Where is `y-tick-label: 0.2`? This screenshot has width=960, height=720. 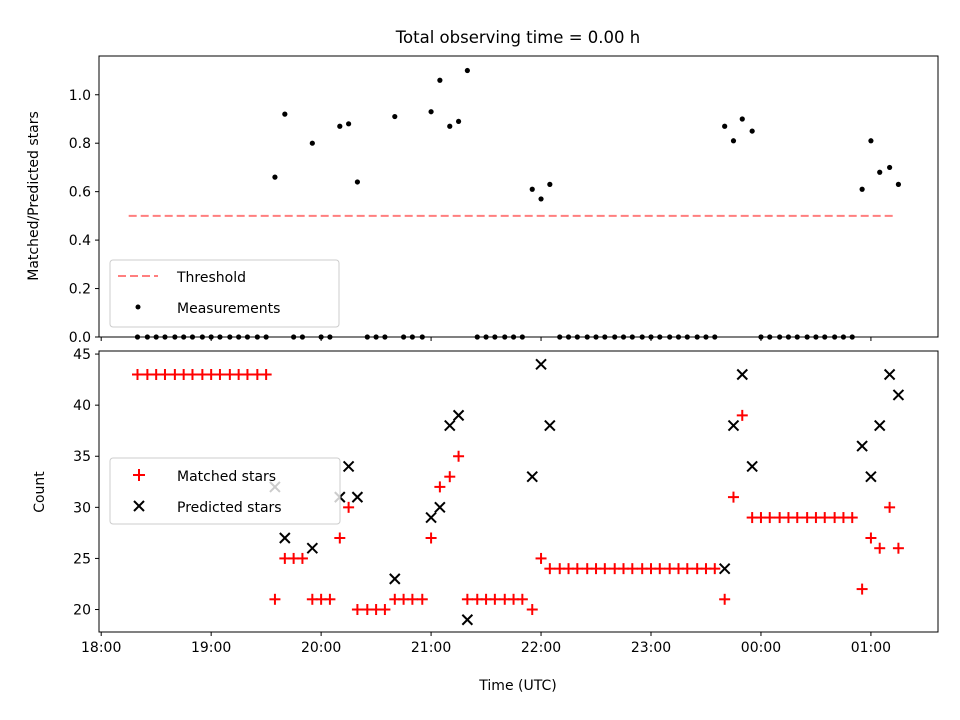
y-tick-label: 0.2 is located at coordinates (80, 290).